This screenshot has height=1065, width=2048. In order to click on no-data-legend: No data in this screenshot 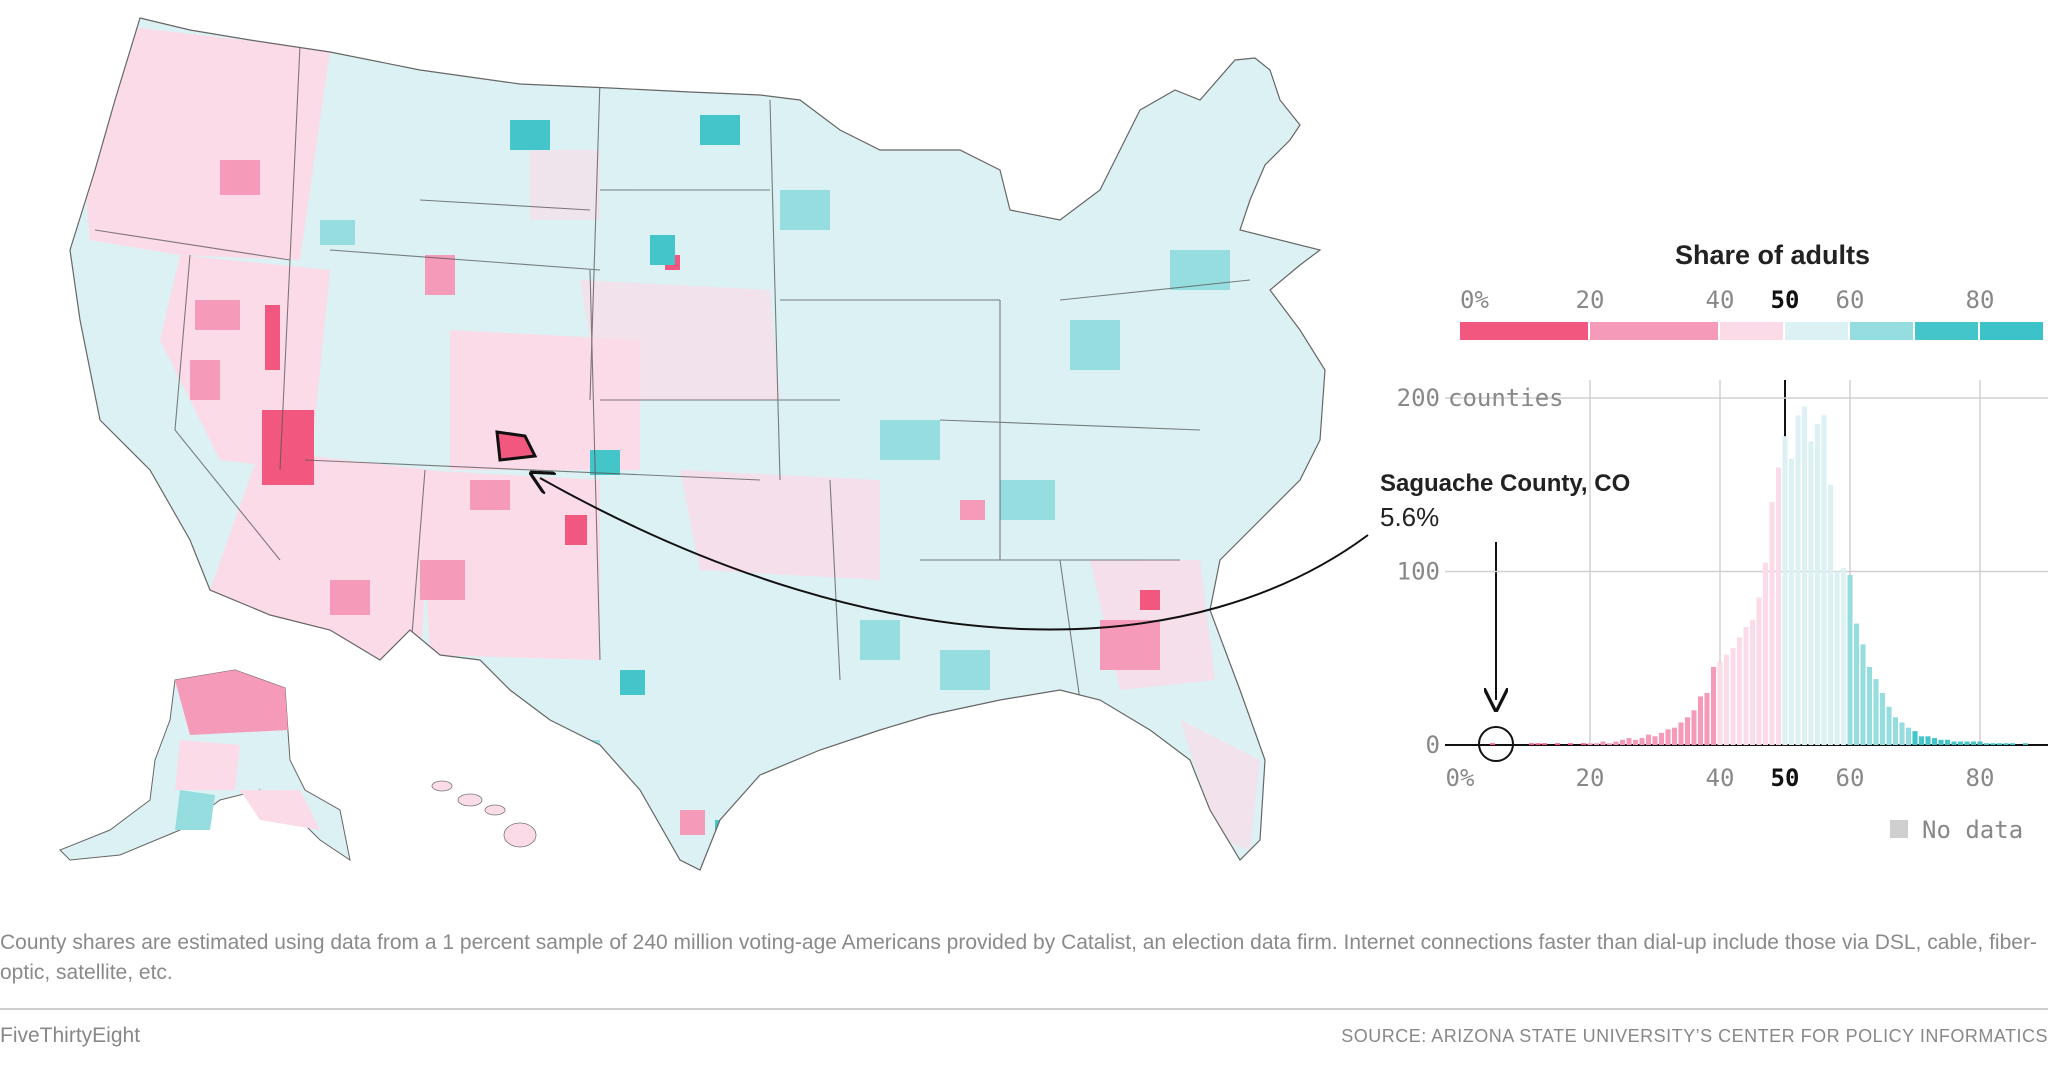, I will do `click(1956, 830)`.